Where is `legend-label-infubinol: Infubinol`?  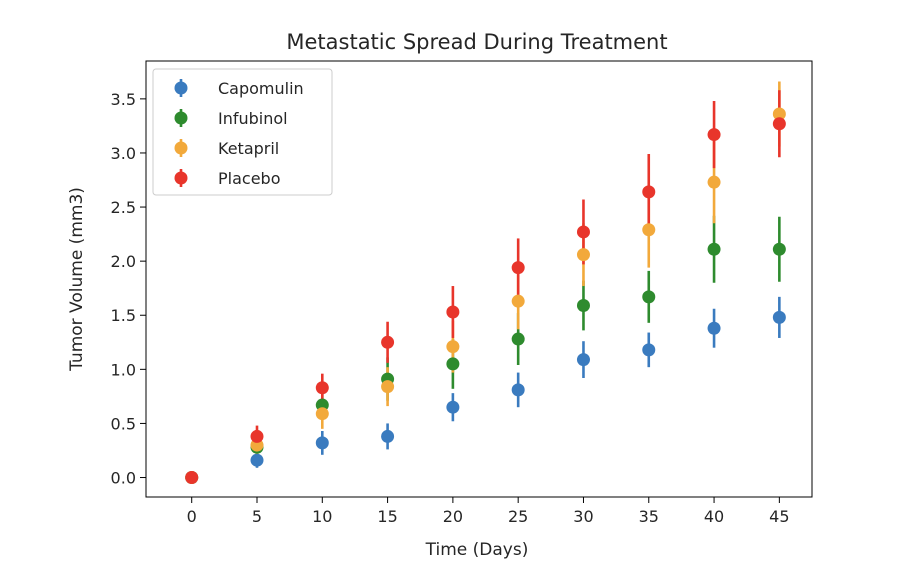
legend-label-infubinol: Infubinol is located at coordinates (253, 118).